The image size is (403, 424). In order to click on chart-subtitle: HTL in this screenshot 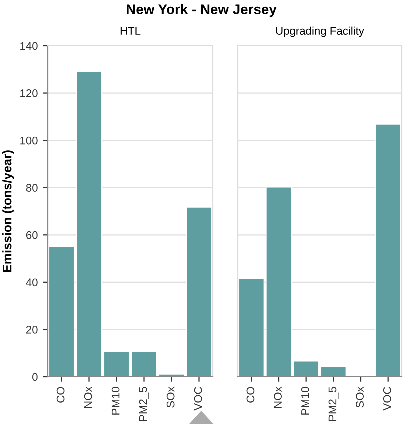, I will do `click(130, 31)`.